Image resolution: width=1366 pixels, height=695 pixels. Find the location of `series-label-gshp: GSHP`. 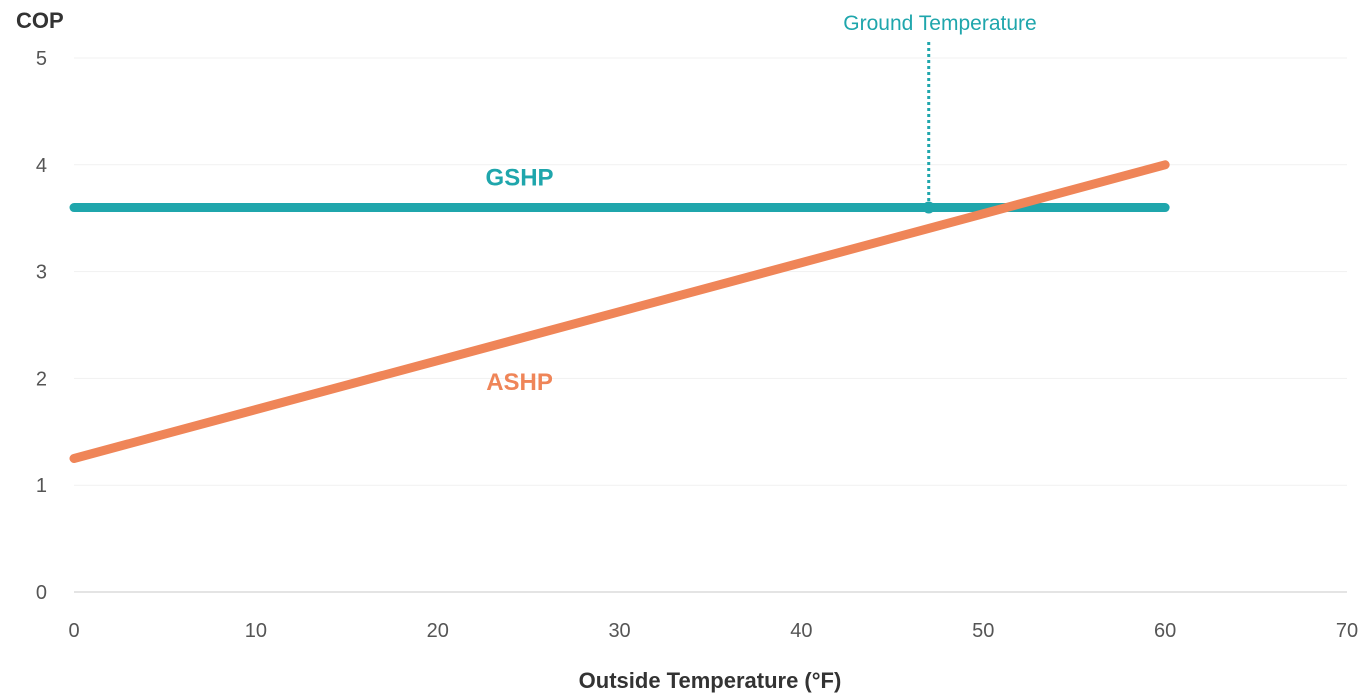

series-label-gshp: GSHP is located at coordinates (520, 178).